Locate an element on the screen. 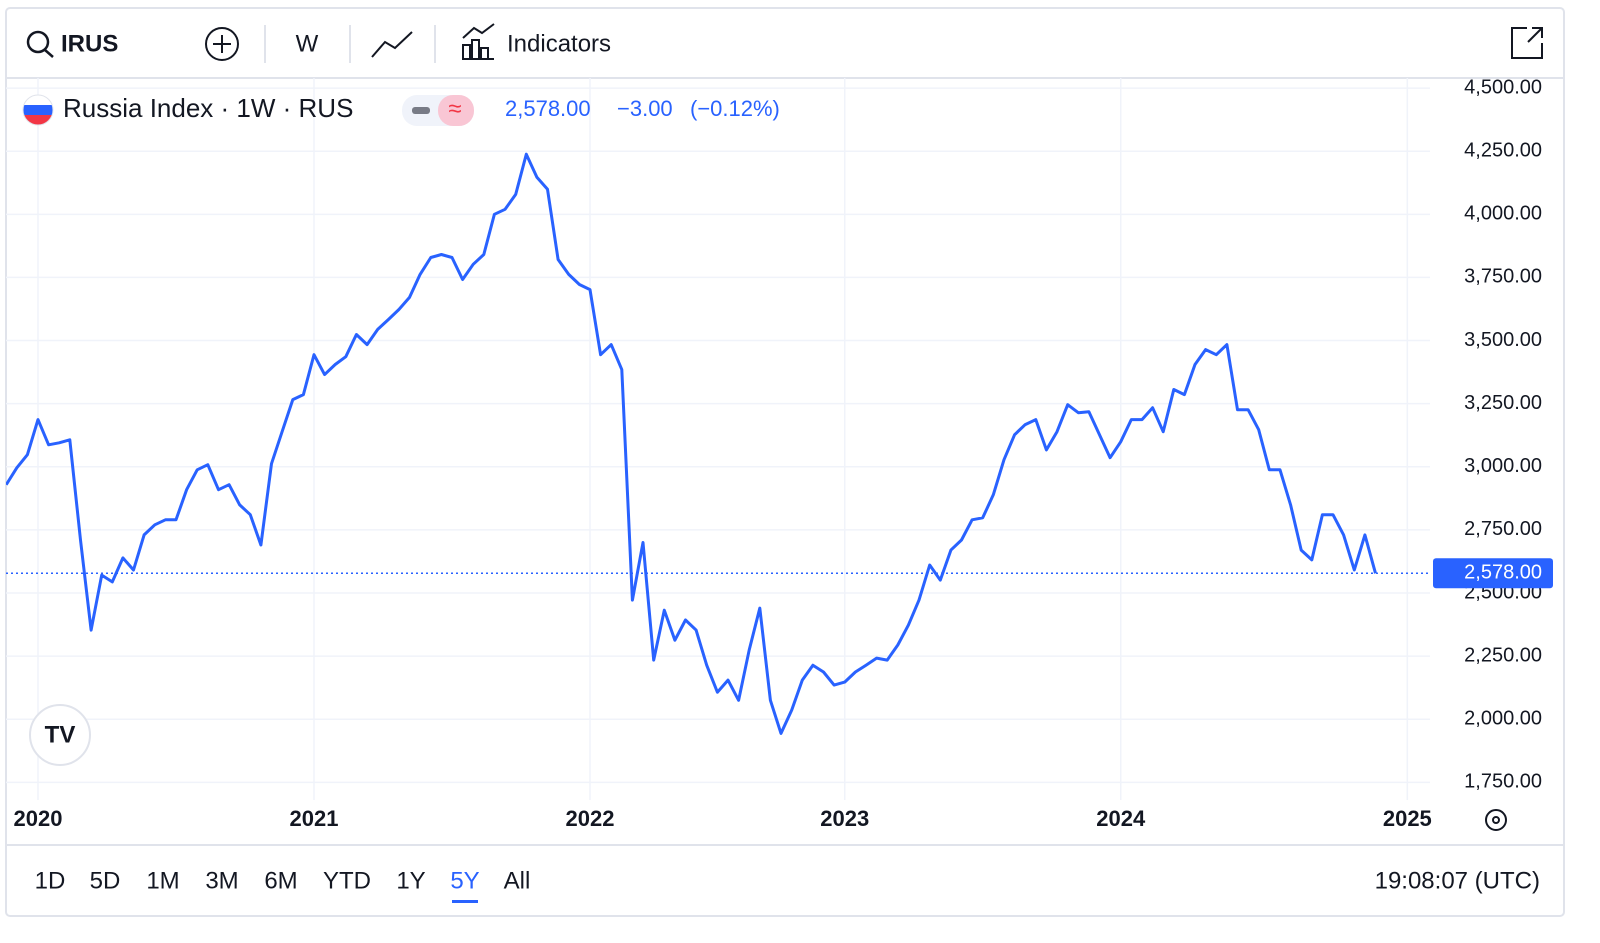 Image resolution: width=1600 pixels, height=943 pixels. symbol-search: IRUS is located at coordinates (72, 44).